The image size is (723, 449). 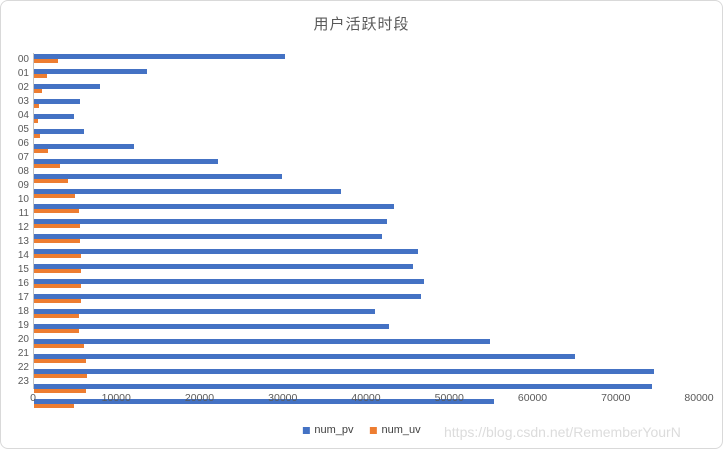 I want to click on y-axis-label-17: 17, so click(x=23, y=297).